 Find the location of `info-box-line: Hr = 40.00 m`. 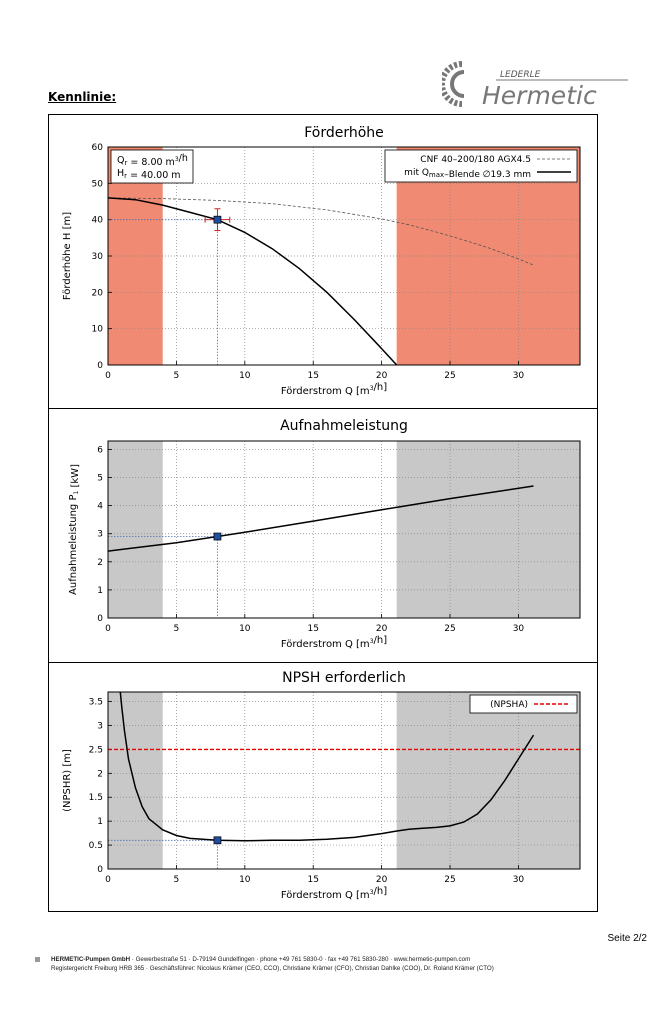

info-box-line: Hr = 40.00 m is located at coordinates (149, 174).